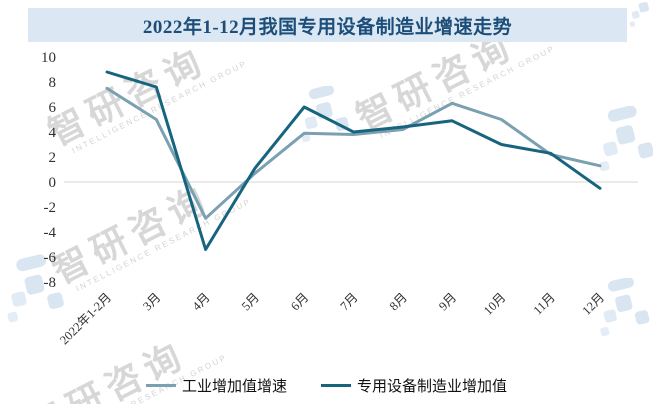 The image size is (653, 404). I want to click on y-tick-label: 6, so click(53, 108).